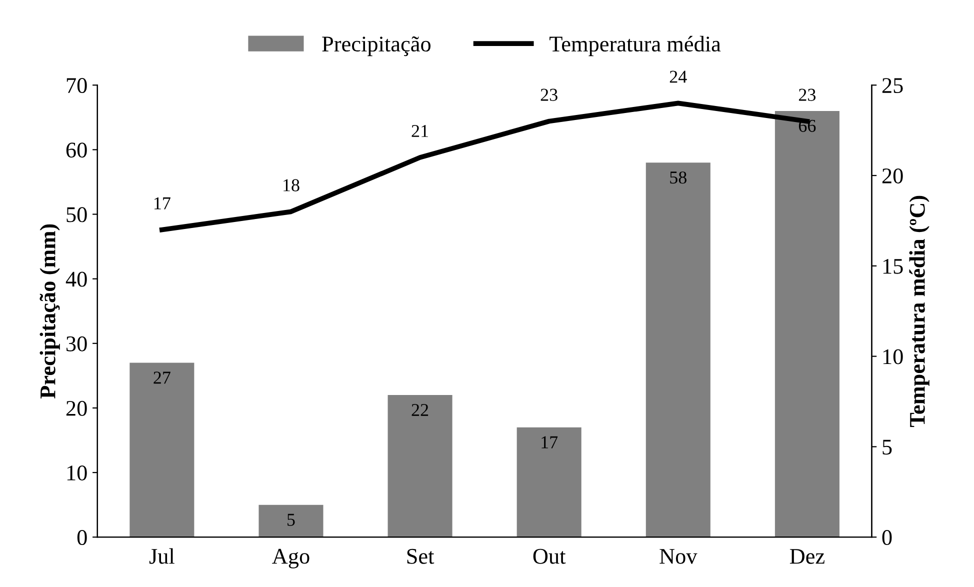  Describe the element at coordinates (679, 556) in the screenshot. I see `x-tick-label: Nov` at that location.